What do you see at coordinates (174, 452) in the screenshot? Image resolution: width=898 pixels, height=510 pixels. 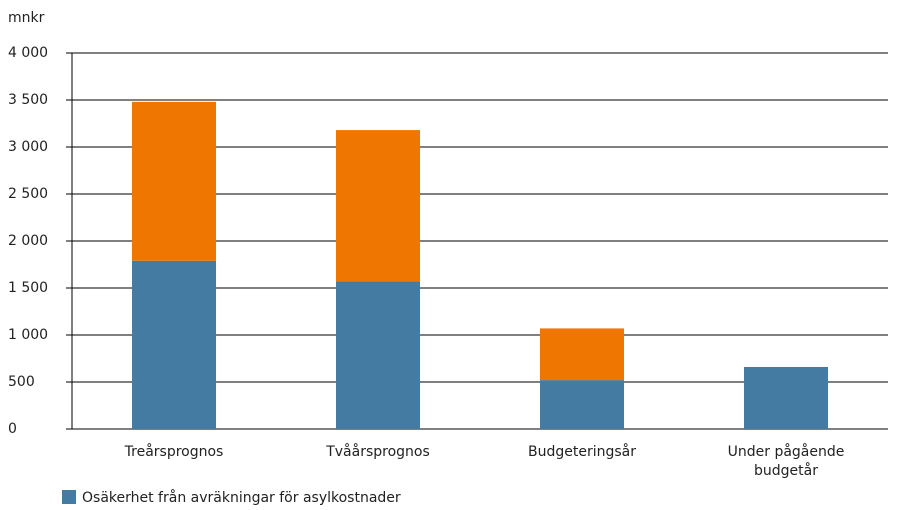 I see `x-tick-label: Treårsprognos` at bounding box center [174, 452].